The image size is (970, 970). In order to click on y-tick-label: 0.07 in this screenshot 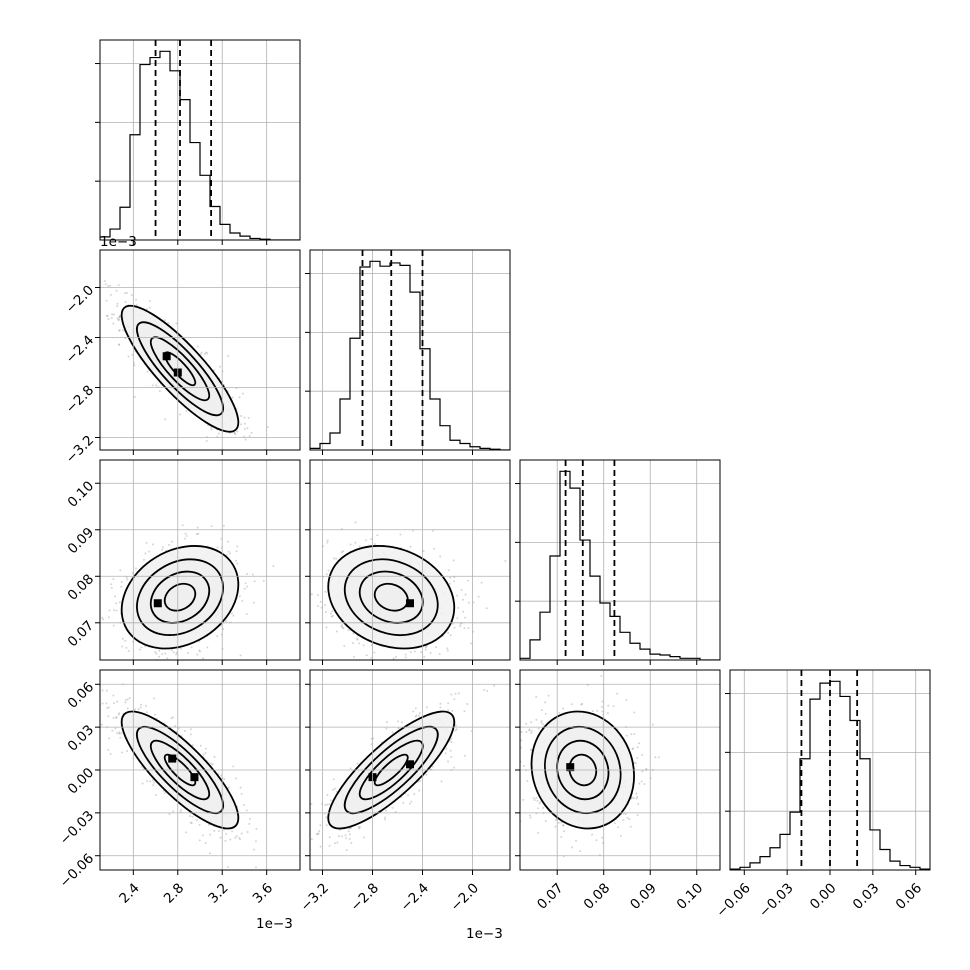, I will do `click(81, 634)`.